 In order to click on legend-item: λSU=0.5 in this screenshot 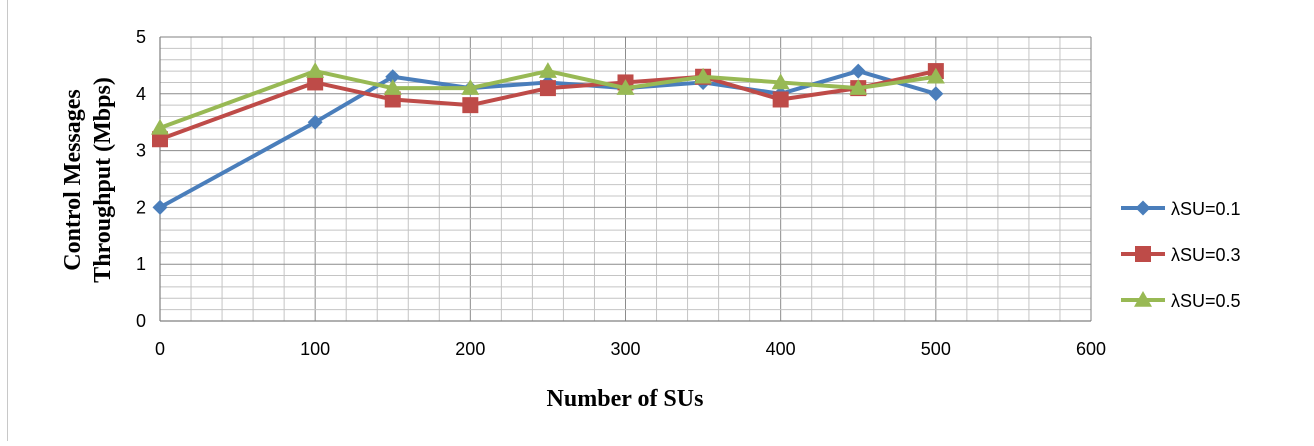, I will do `click(1181, 301)`.